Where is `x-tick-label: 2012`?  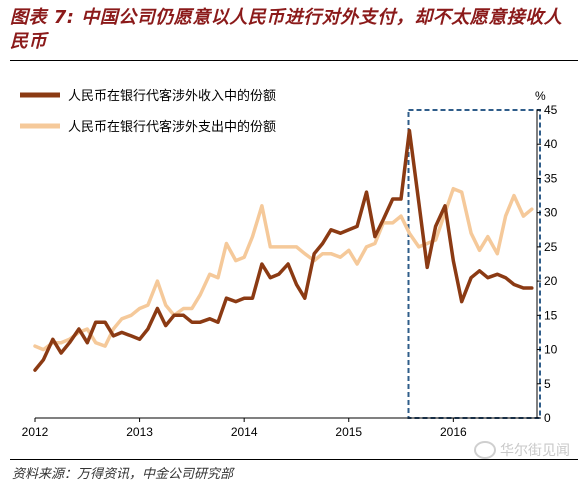 x-tick-label: 2012 is located at coordinates (35, 432).